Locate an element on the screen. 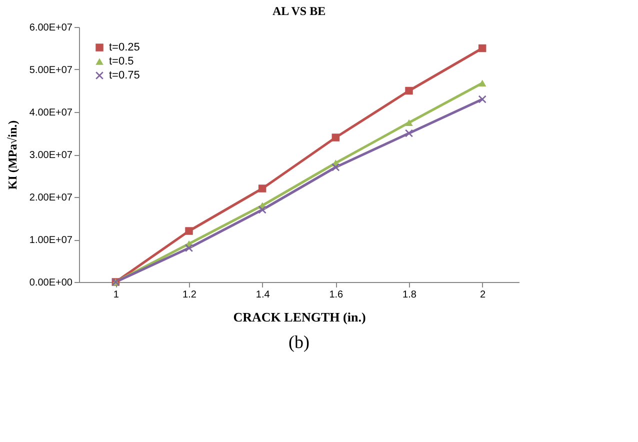 The height and width of the screenshot is (442, 638). x-tick-label: 1.2 is located at coordinates (189, 295).